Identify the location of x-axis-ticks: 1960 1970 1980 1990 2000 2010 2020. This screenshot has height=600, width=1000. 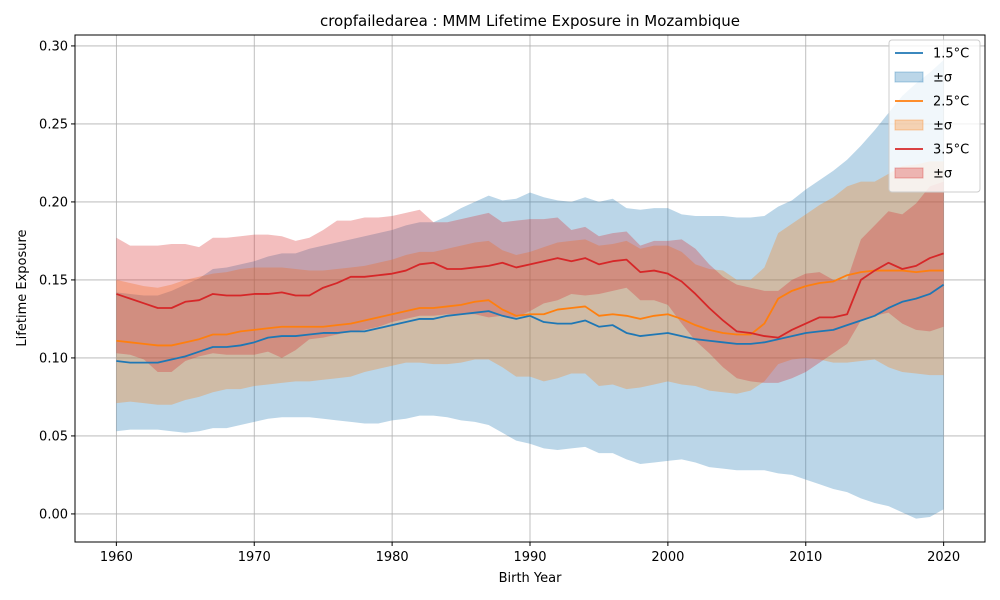
(530, 553).